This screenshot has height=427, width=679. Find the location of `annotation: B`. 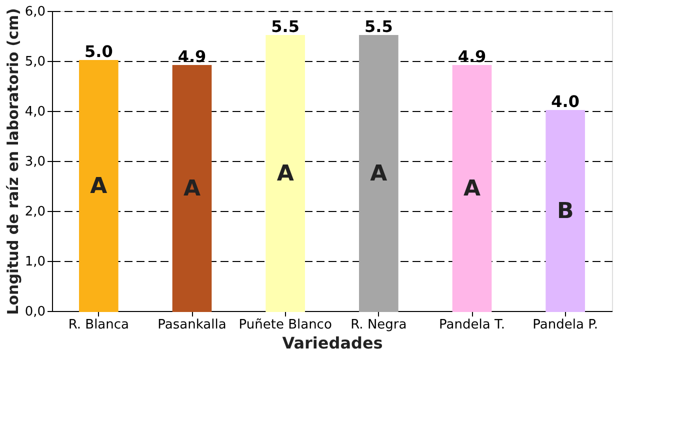

annotation: B is located at coordinates (565, 211).